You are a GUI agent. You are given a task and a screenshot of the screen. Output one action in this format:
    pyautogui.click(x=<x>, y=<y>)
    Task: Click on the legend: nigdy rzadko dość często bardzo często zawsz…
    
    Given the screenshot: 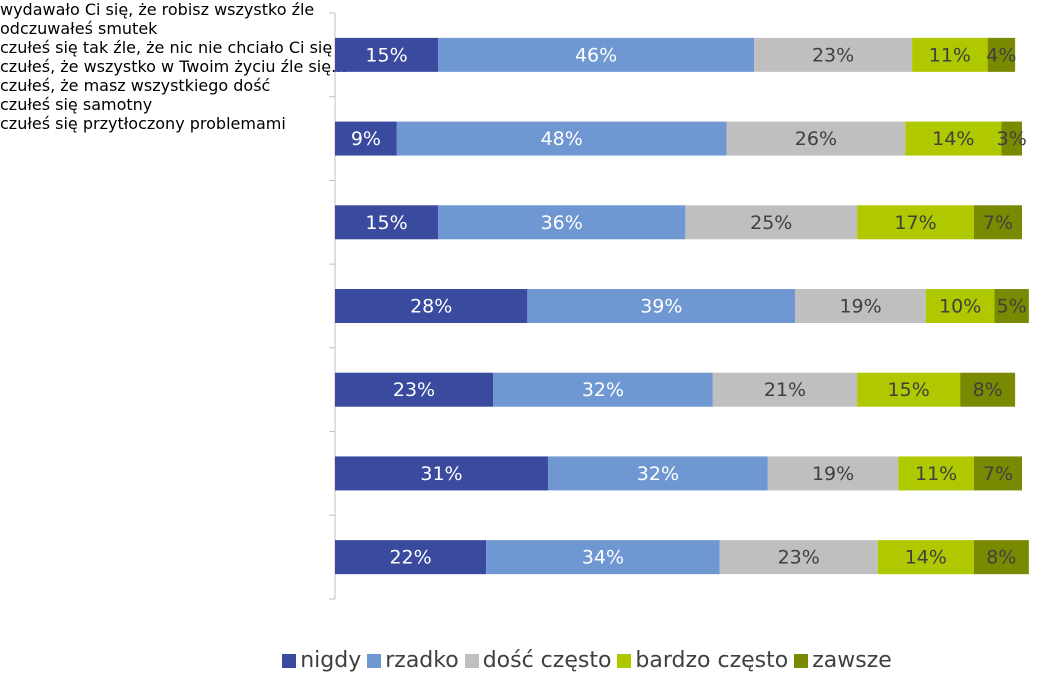 What is the action you would take?
    pyautogui.click(x=525, y=660)
    